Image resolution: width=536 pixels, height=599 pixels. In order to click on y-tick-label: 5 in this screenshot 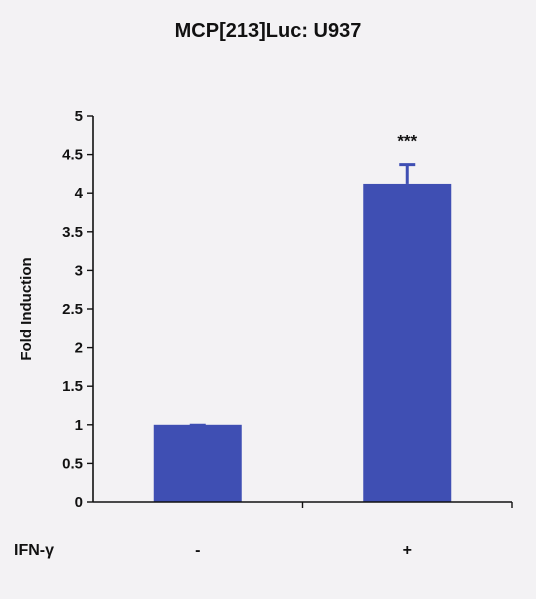, I will do `click(79, 116)`.